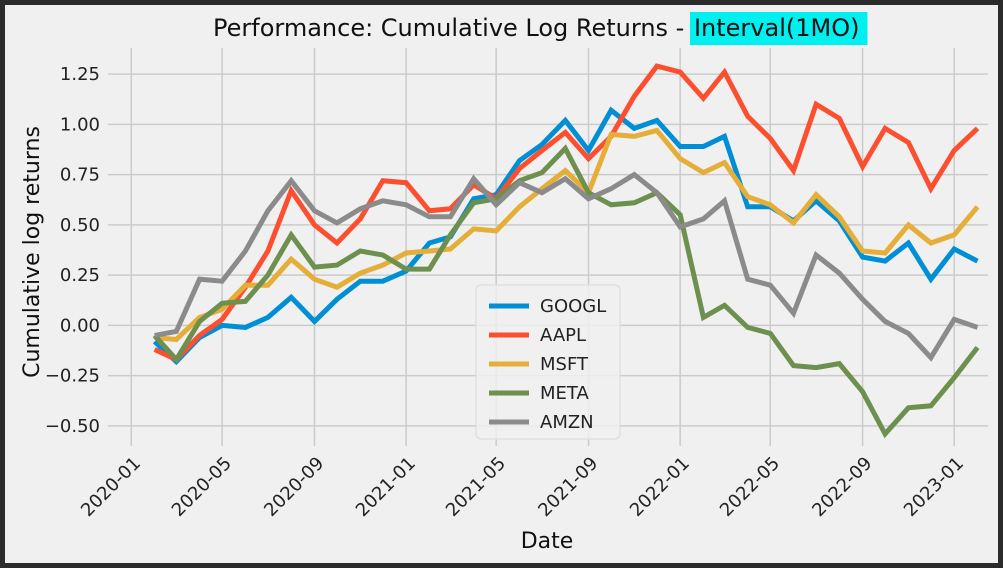 The width and height of the screenshot is (1003, 568). What do you see at coordinates (573, 306) in the screenshot?
I see `legend-label-googl: GOOGL` at bounding box center [573, 306].